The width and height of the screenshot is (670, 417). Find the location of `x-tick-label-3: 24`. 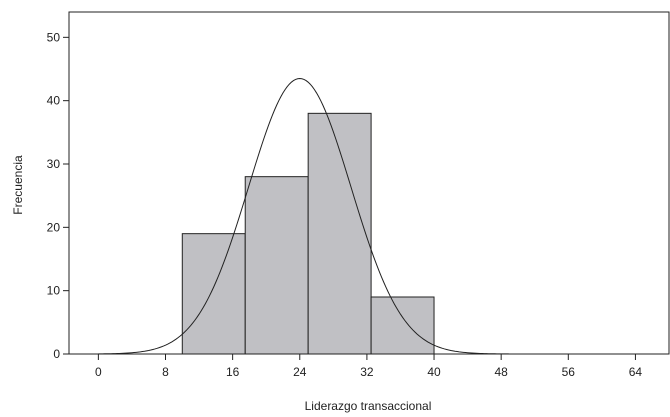

x-tick-label-3: 24 is located at coordinates (300, 372).